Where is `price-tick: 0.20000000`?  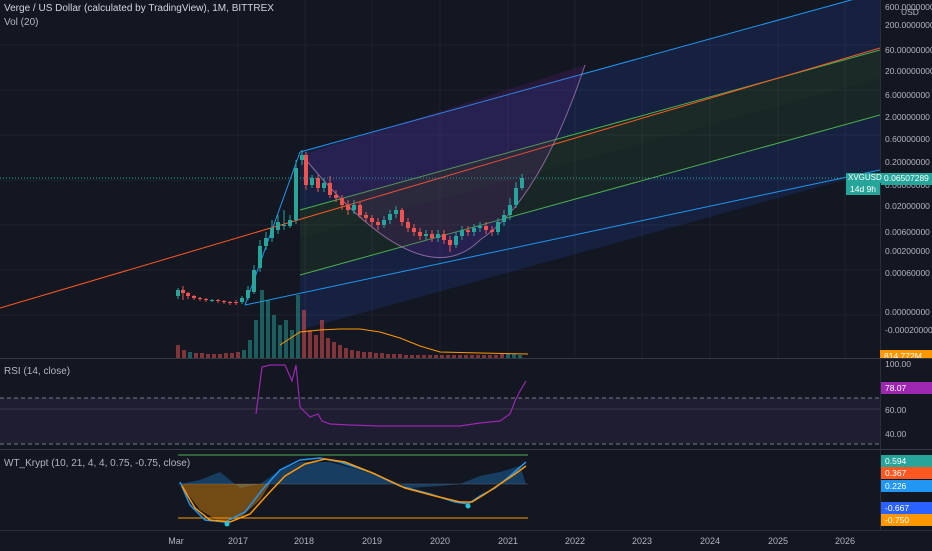
price-tick: 0.20000000 is located at coordinates (907, 162).